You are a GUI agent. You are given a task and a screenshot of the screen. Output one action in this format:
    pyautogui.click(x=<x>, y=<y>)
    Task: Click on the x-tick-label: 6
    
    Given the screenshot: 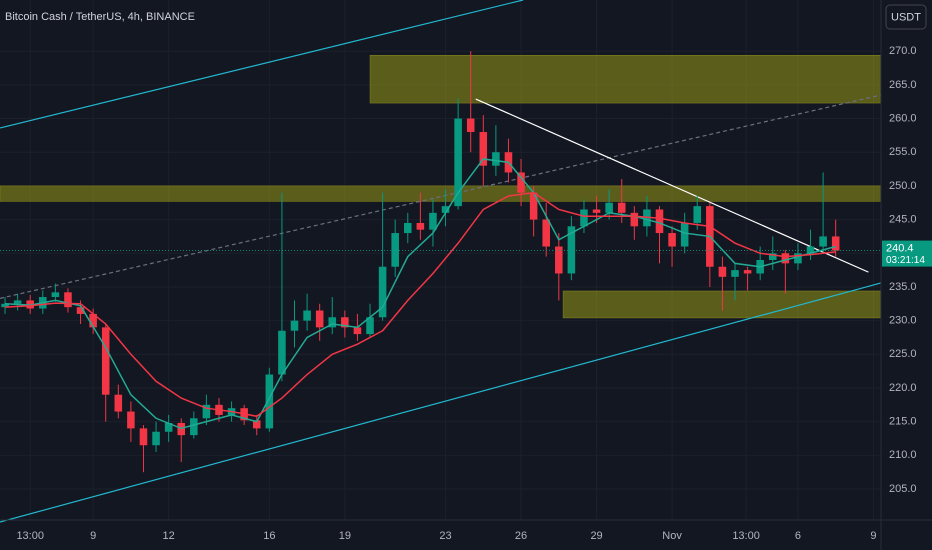 What is the action you would take?
    pyautogui.click(x=798, y=536)
    